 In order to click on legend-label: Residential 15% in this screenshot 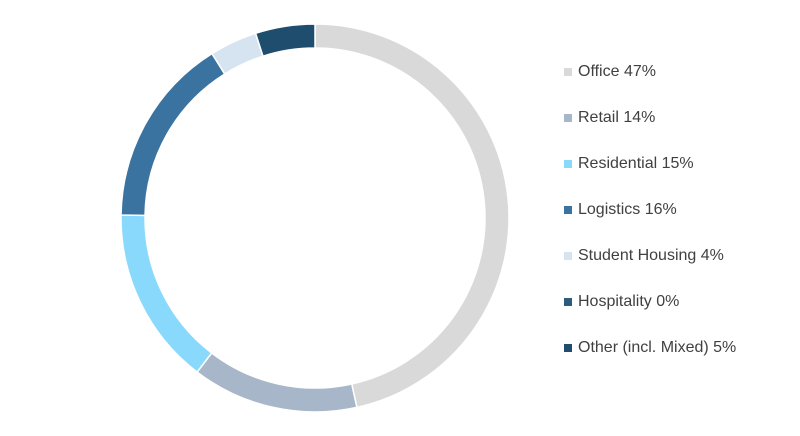, I will do `click(636, 163)`.